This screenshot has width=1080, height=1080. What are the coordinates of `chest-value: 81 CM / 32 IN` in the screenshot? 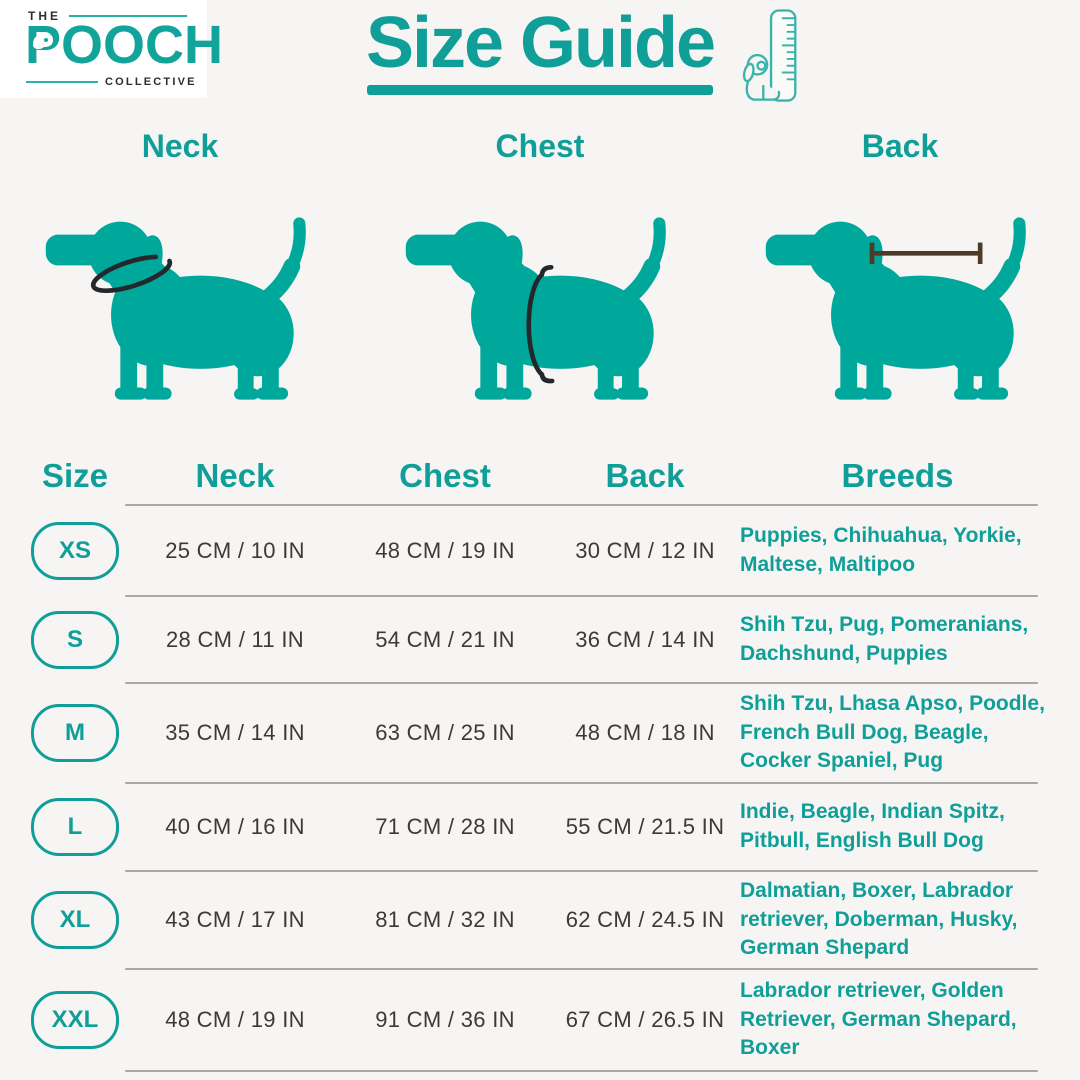 It's located at (445, 919).